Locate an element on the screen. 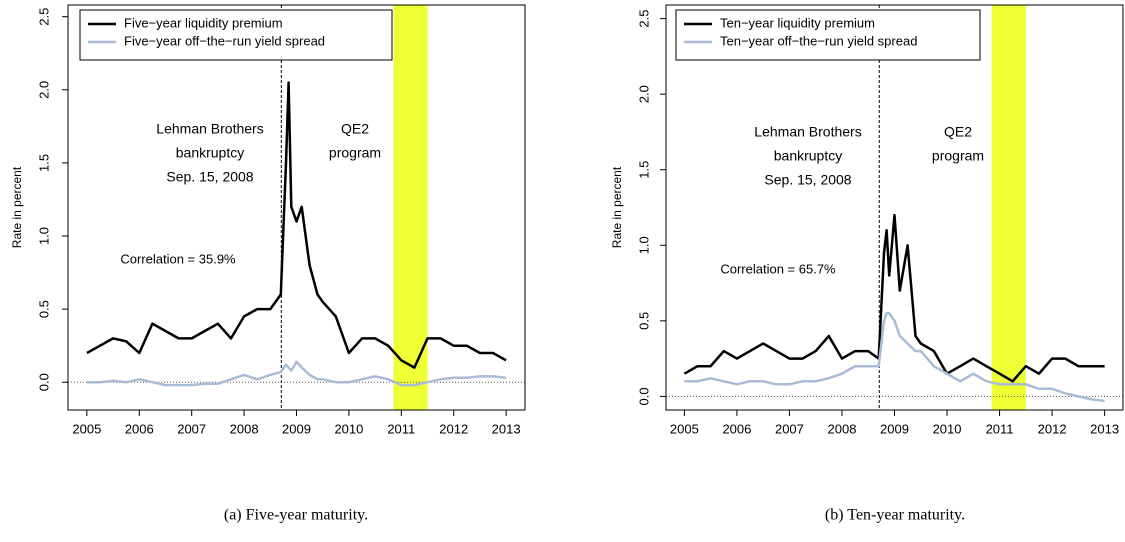  legend-label: Ten−year liquidity premium is located at coordinates (797, 22).